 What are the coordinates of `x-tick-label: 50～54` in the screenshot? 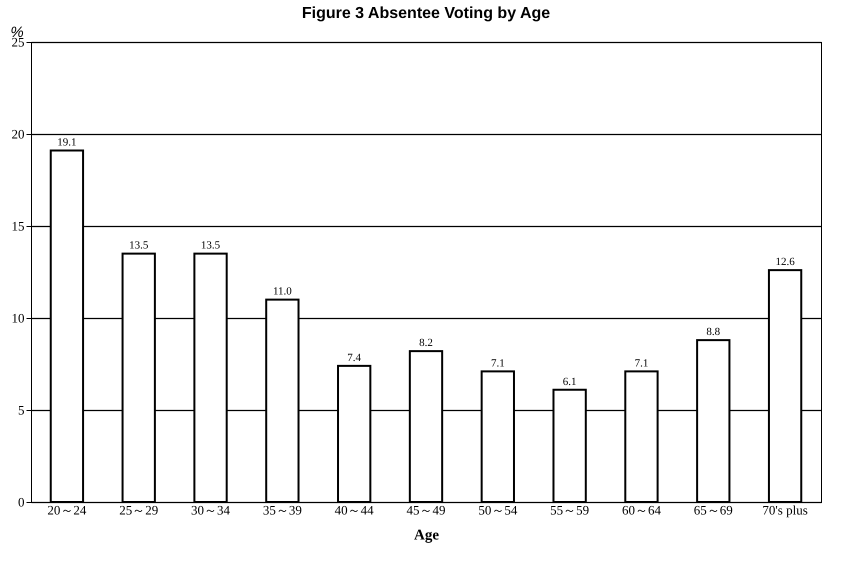 It's located at (498, 510).